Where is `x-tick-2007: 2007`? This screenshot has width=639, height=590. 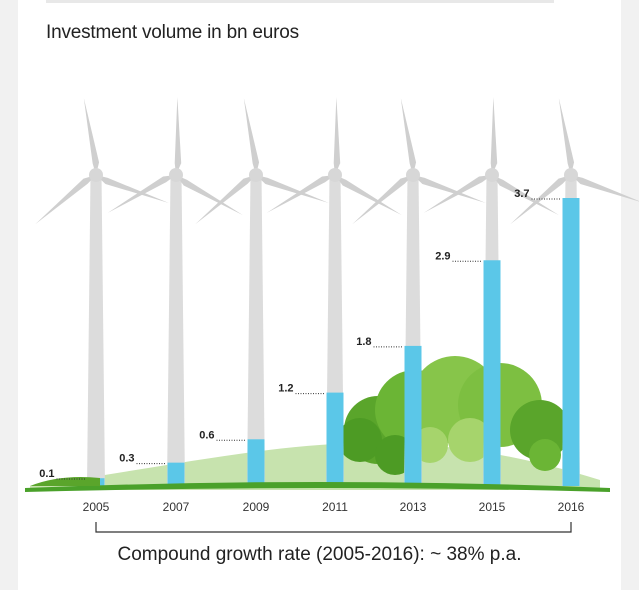
x-tick-2007: 2007 is located at coordinates (176, 507).